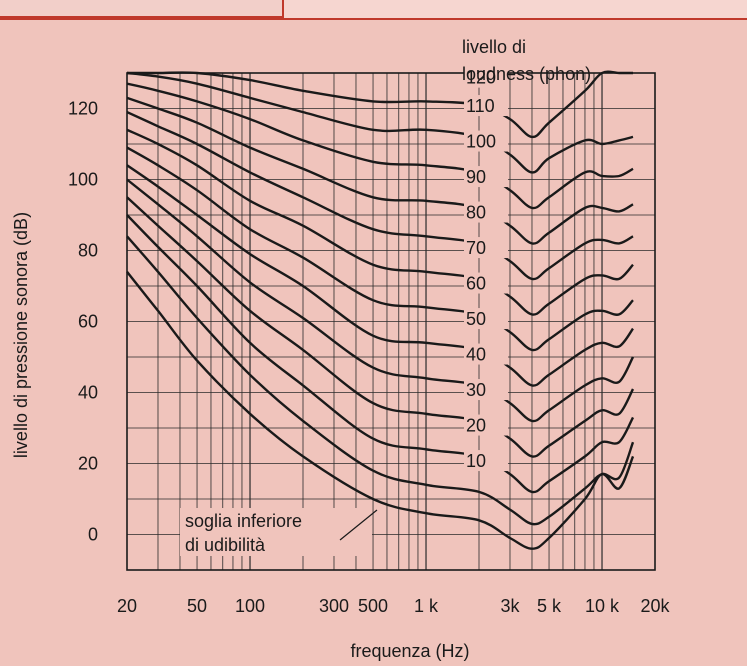  Describe the element at coordinates (83, 180) in the screenshot. I see `y-tick-label: 100` at that location.